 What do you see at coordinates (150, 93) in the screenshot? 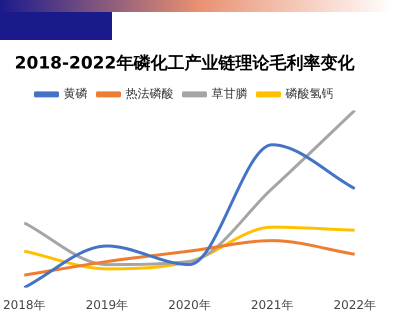
I see `legend-label: 热法磷酸` at bounding box center [150, 93].